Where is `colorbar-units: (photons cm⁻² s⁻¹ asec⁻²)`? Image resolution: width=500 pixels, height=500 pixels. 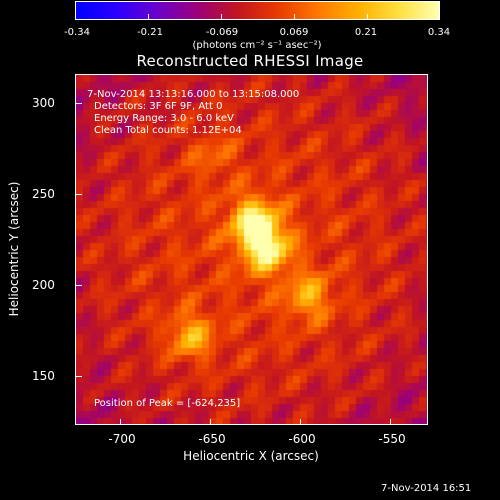 colorbar-units: (photons cm⁻² s⁻¹ asec⁻²) is located at coordinates (257, 45).